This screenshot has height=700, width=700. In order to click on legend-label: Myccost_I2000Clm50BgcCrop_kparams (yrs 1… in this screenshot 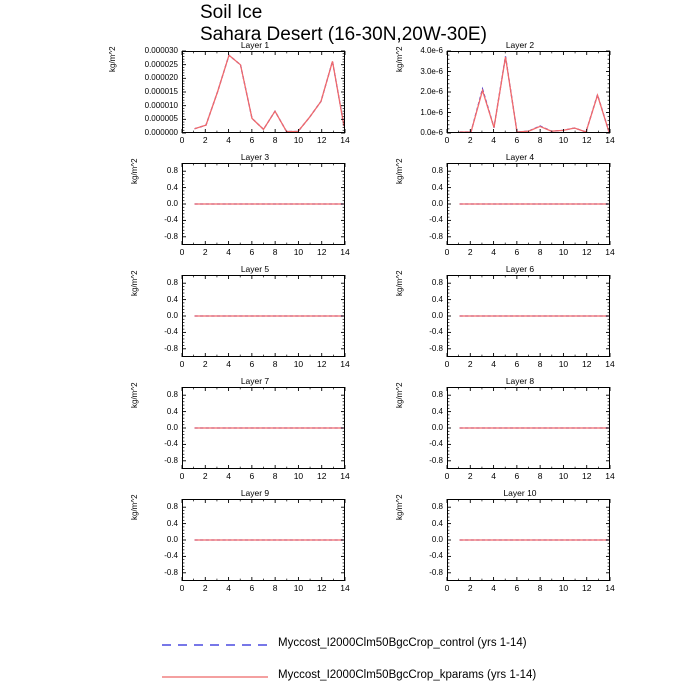, I will do `click(407, 675)`.